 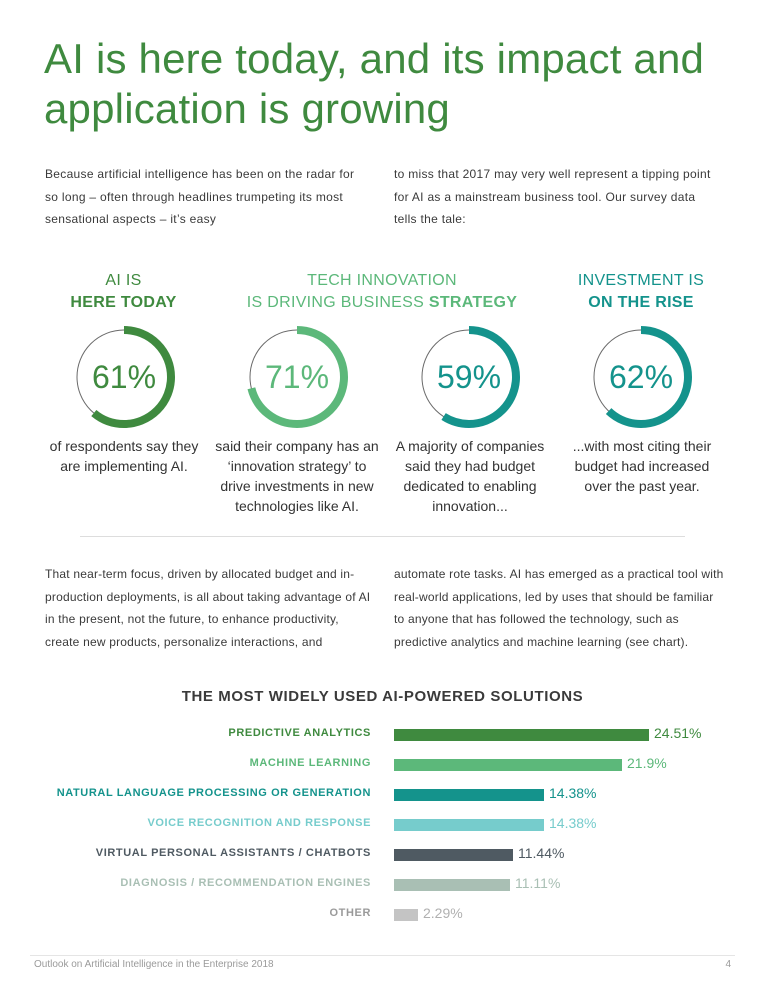 I want to click on stat-heading-line2-light: IS DRIVING BUSINESS, so click(x=337, y=302).